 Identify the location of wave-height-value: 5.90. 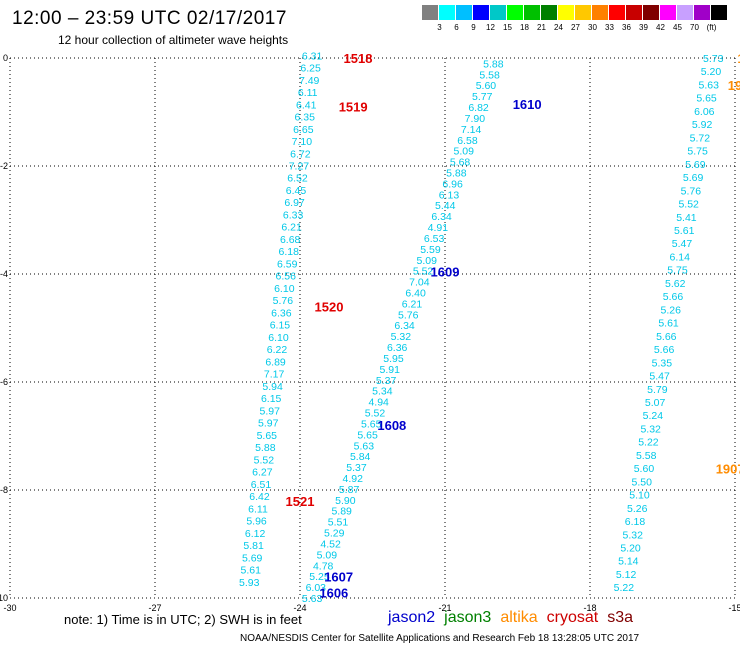
(345, 501).